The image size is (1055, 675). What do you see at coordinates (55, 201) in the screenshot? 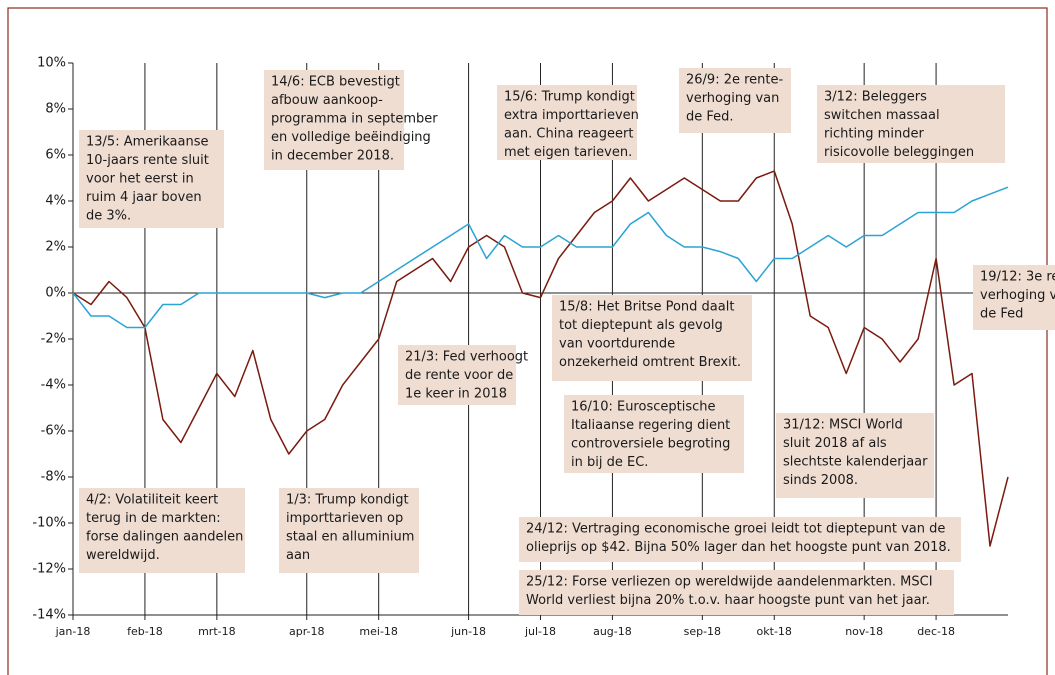
I see `y-tick-label: 4%` at bounding box center [55, 201].